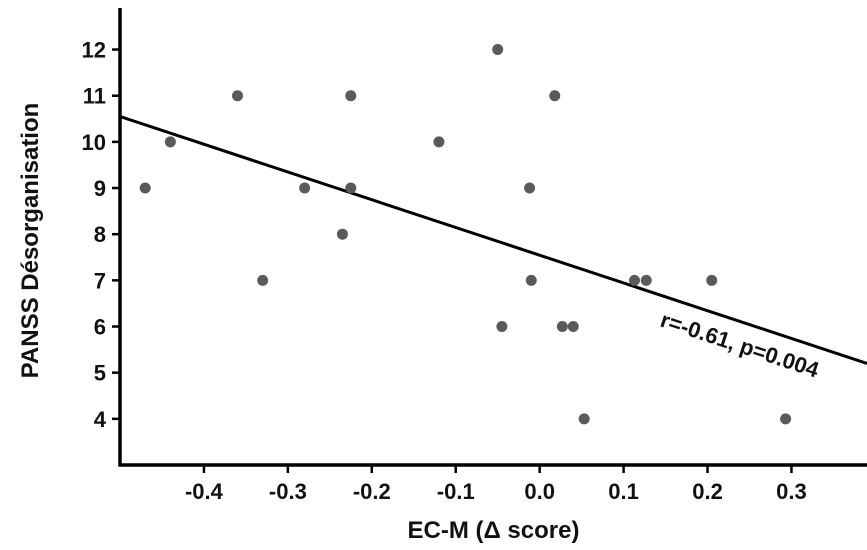 This screenshot has height=550, width=867. Describe the element at coordinates (100, 280) in the screenshot. I see `y-tick-label: 7` at that location.